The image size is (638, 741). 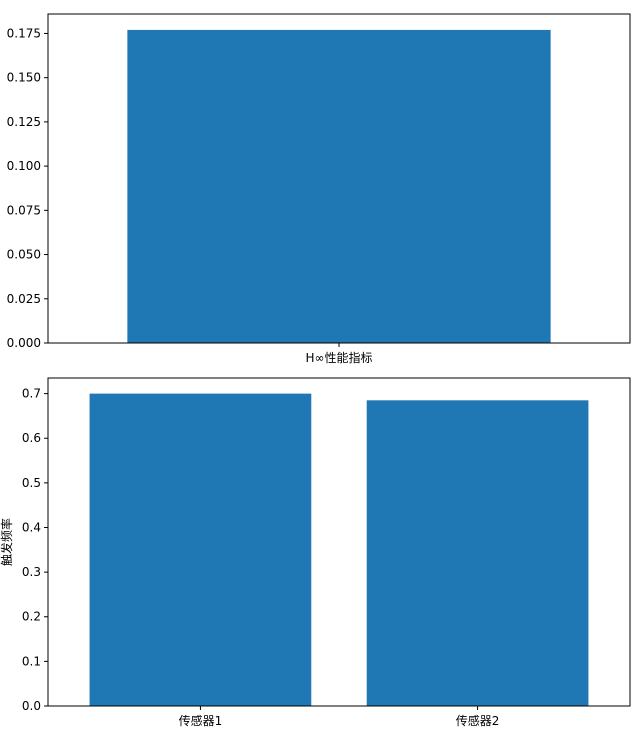 What do you see at coordinates (31, 572) in the screenshot?
I see `y-tick-label: 0.3` at bounding box center [31, 572].